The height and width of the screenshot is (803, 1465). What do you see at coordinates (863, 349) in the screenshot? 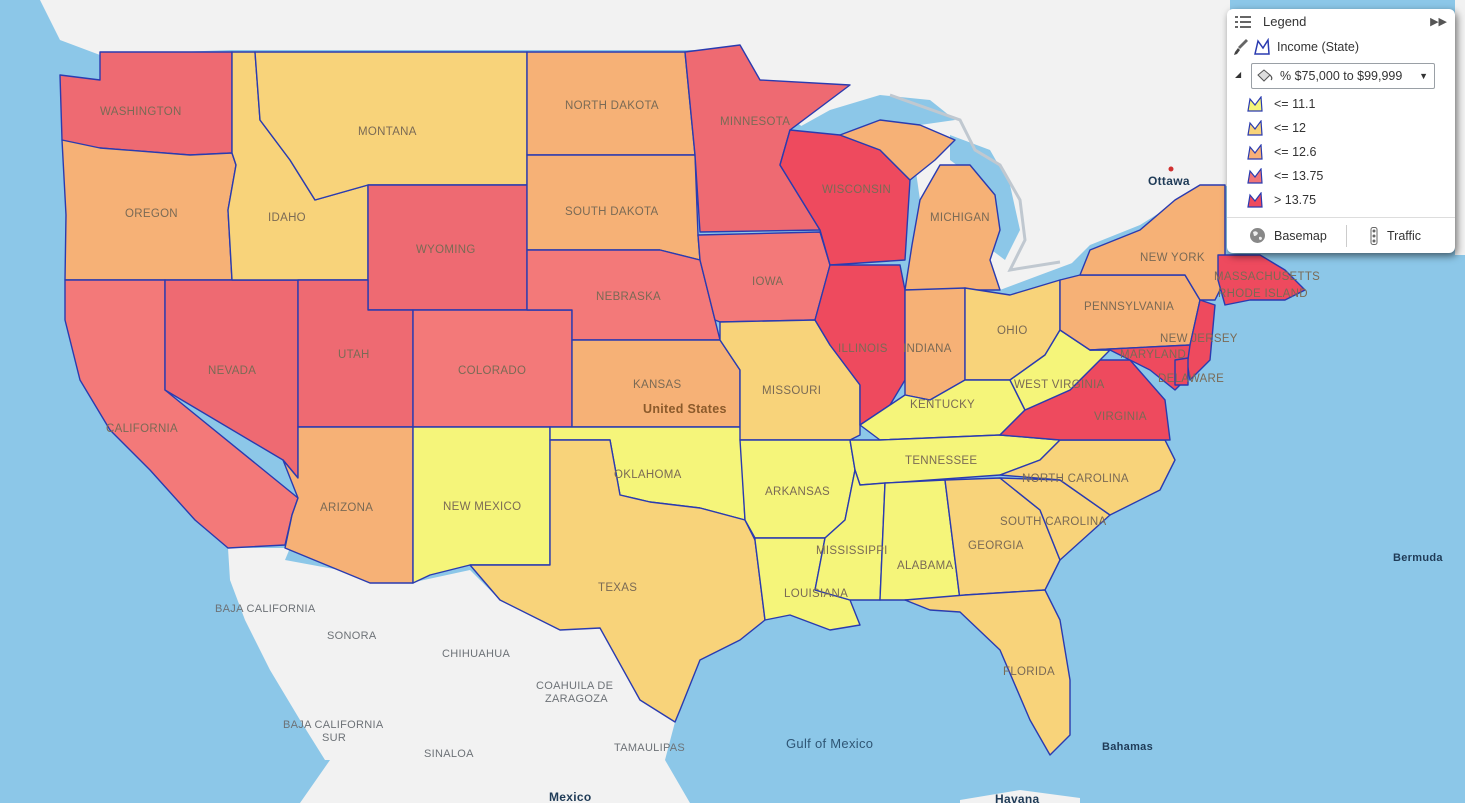
I see `label-illinois: ILLINOIS` at bounding box center [863, 349].